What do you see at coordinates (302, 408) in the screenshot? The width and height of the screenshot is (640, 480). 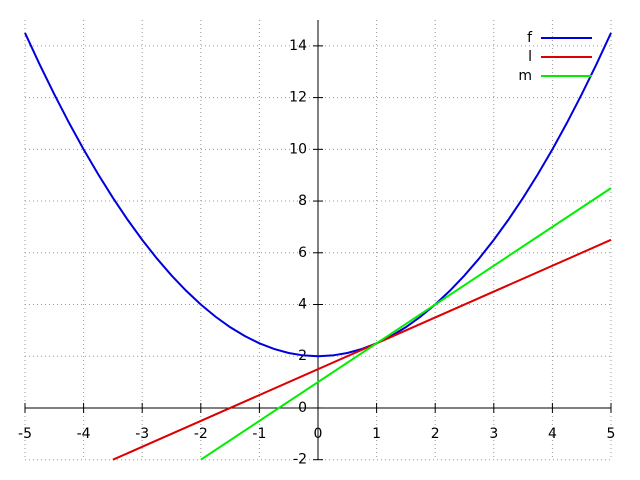 I see `y-tick-label: 0` at bounding box center [302, 408].